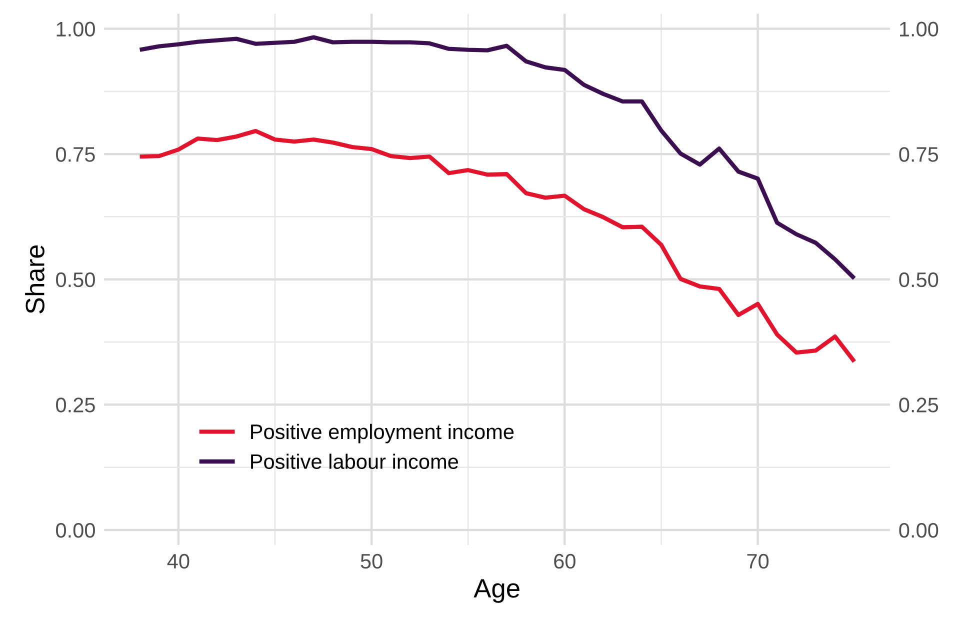 This screenshot has width=955, height=625. What do you see at coordinates (371, 561) in the screenshot?
I see `x-tick-label: 50` at bounding box center [371, 561].